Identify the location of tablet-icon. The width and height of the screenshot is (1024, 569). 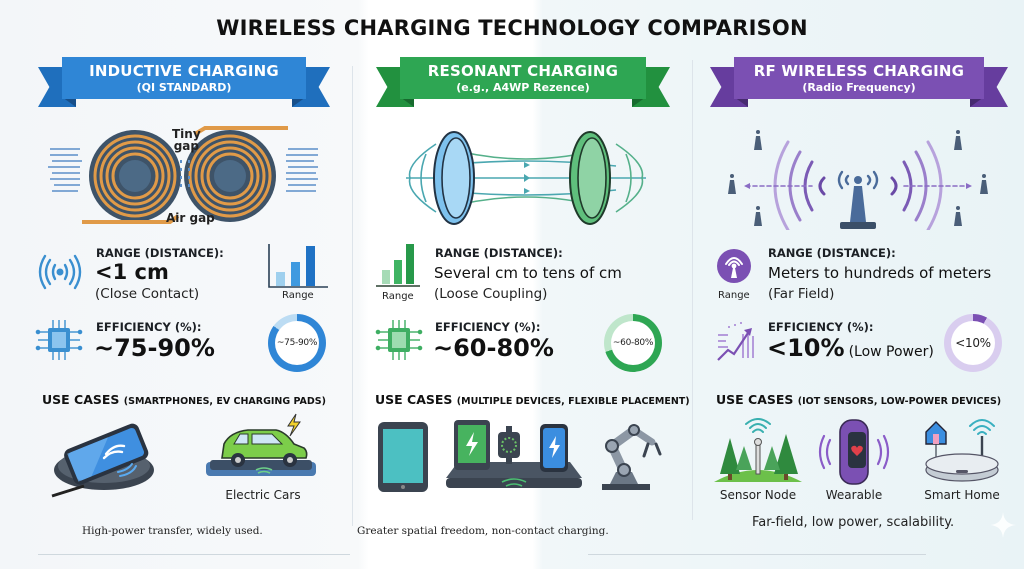
(403, 457).